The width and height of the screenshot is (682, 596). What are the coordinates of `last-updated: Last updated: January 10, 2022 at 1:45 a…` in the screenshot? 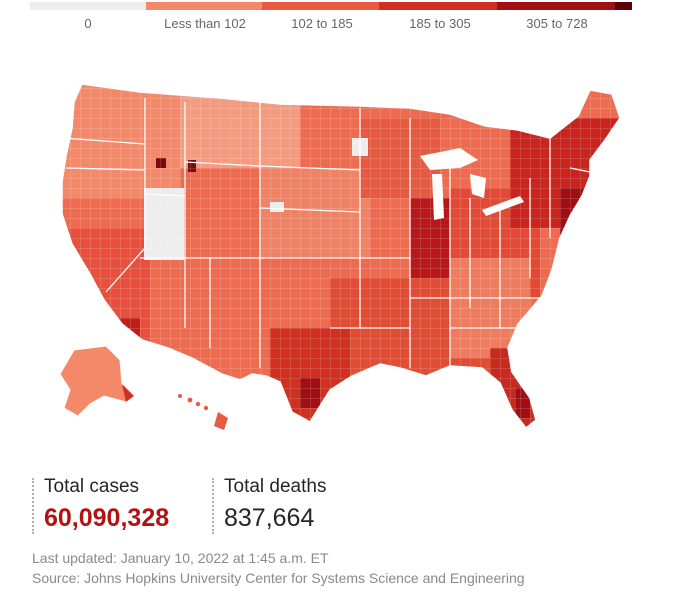 It's located at (180, 558).